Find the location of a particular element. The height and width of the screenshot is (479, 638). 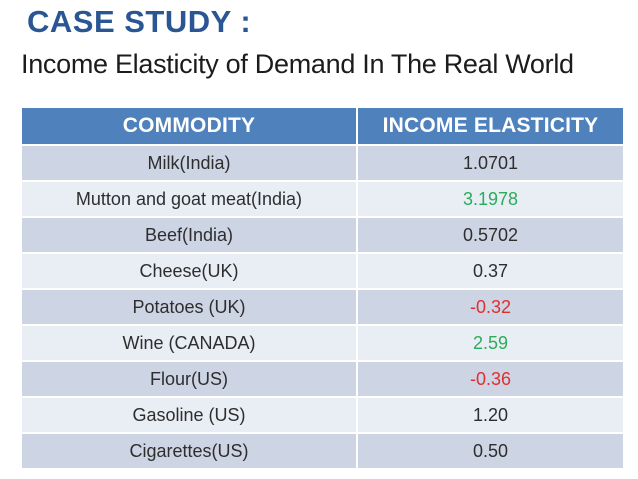

column-header-income-elasticity: INCOME ELASTICITY is located at coordinates (490, 126).